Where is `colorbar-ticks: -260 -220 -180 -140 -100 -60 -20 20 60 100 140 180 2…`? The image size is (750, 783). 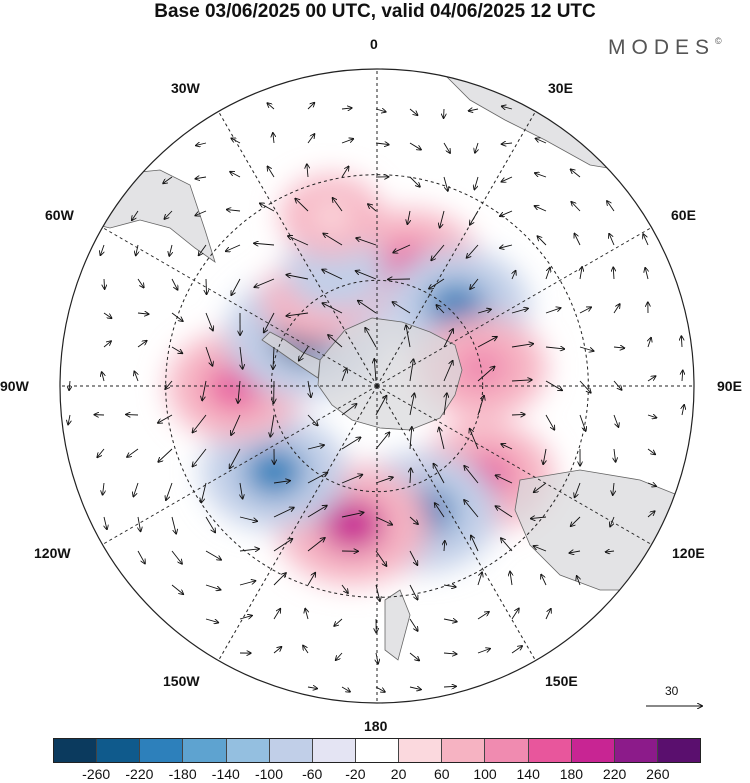
colorbar-ticks: -260 -220 -180 -140 -100 -60 -20 20 60 100 140 180 2… is located at coordinates (375, 774).